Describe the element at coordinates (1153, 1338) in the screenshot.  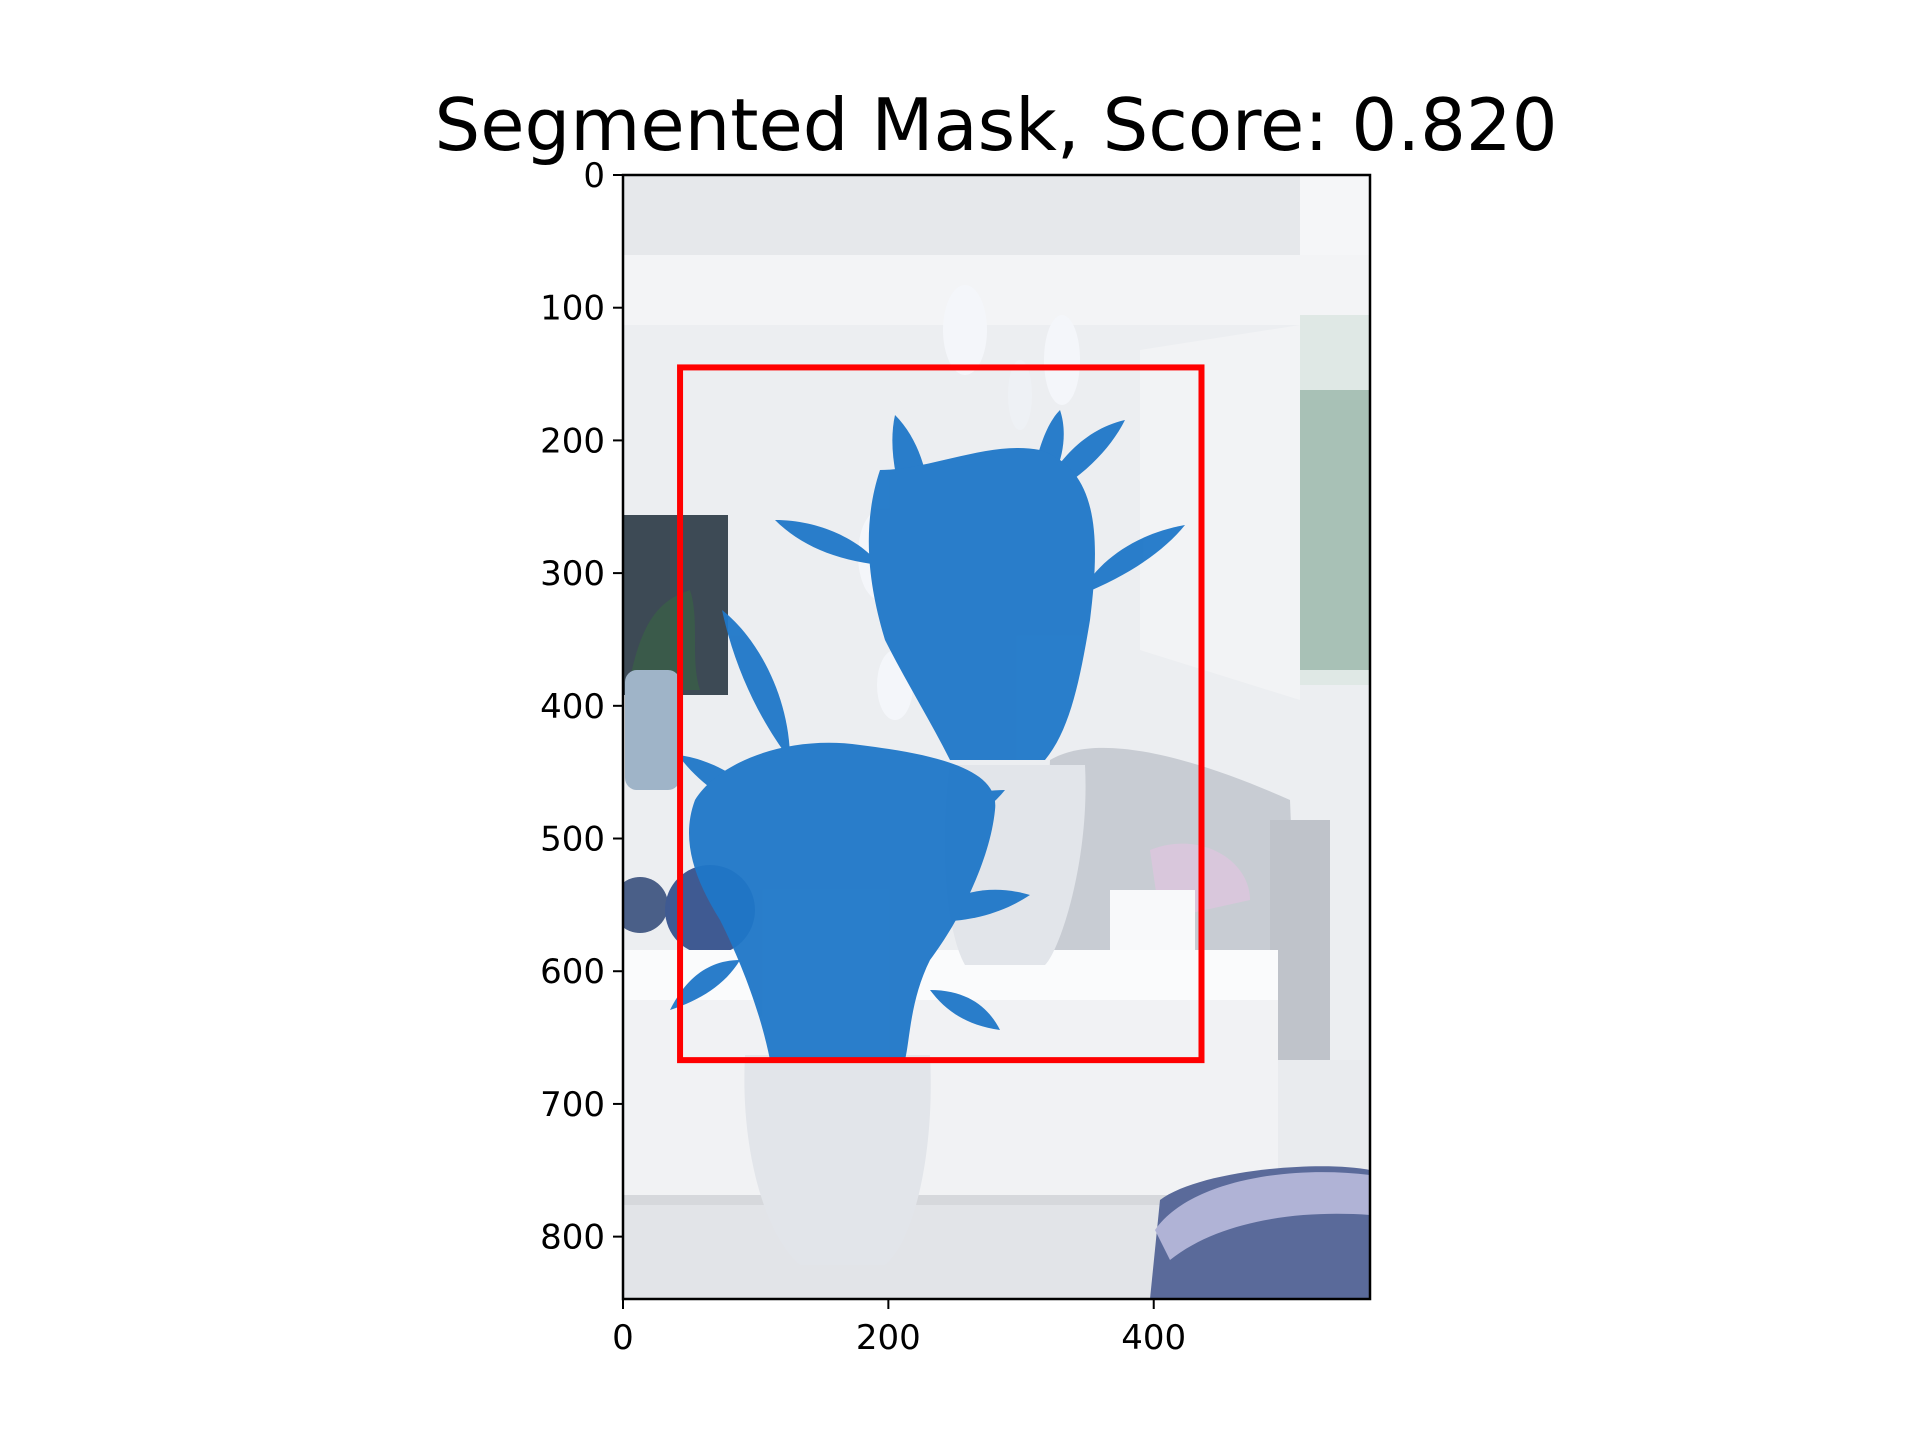
I see `x-tick-label: 400` at that location.